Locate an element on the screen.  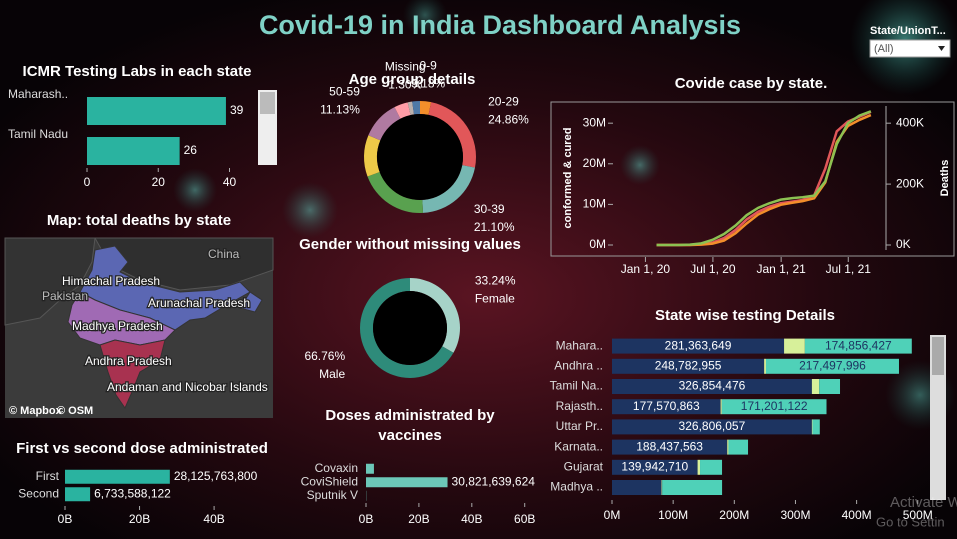
y-tick-label: 20M is located at coordinates (594, 163).